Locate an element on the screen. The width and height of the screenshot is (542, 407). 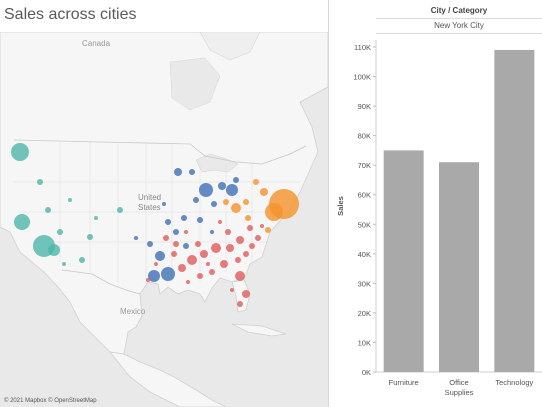
map-label-mexico: Mexico is located at coordinates (133, 311).